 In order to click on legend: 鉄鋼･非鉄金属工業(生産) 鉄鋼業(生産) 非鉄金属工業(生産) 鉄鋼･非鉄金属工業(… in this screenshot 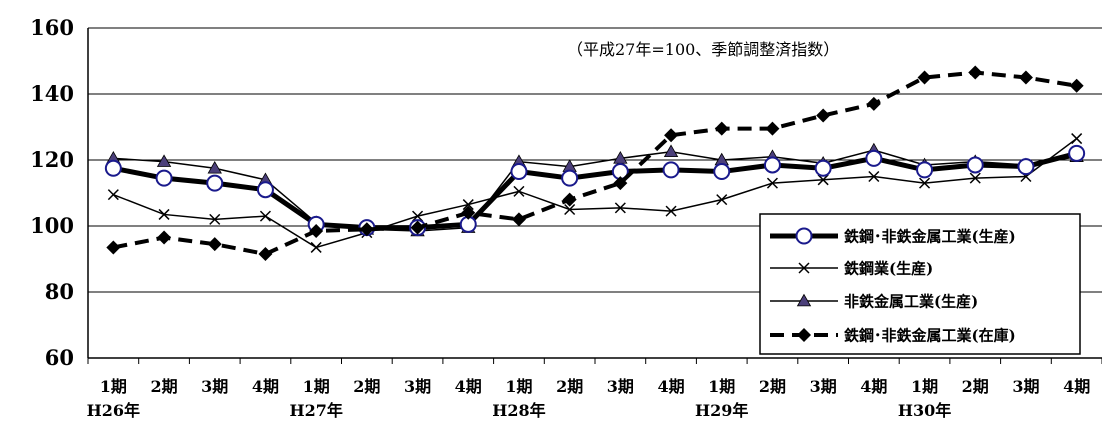, I will do `click(920, 284)`.